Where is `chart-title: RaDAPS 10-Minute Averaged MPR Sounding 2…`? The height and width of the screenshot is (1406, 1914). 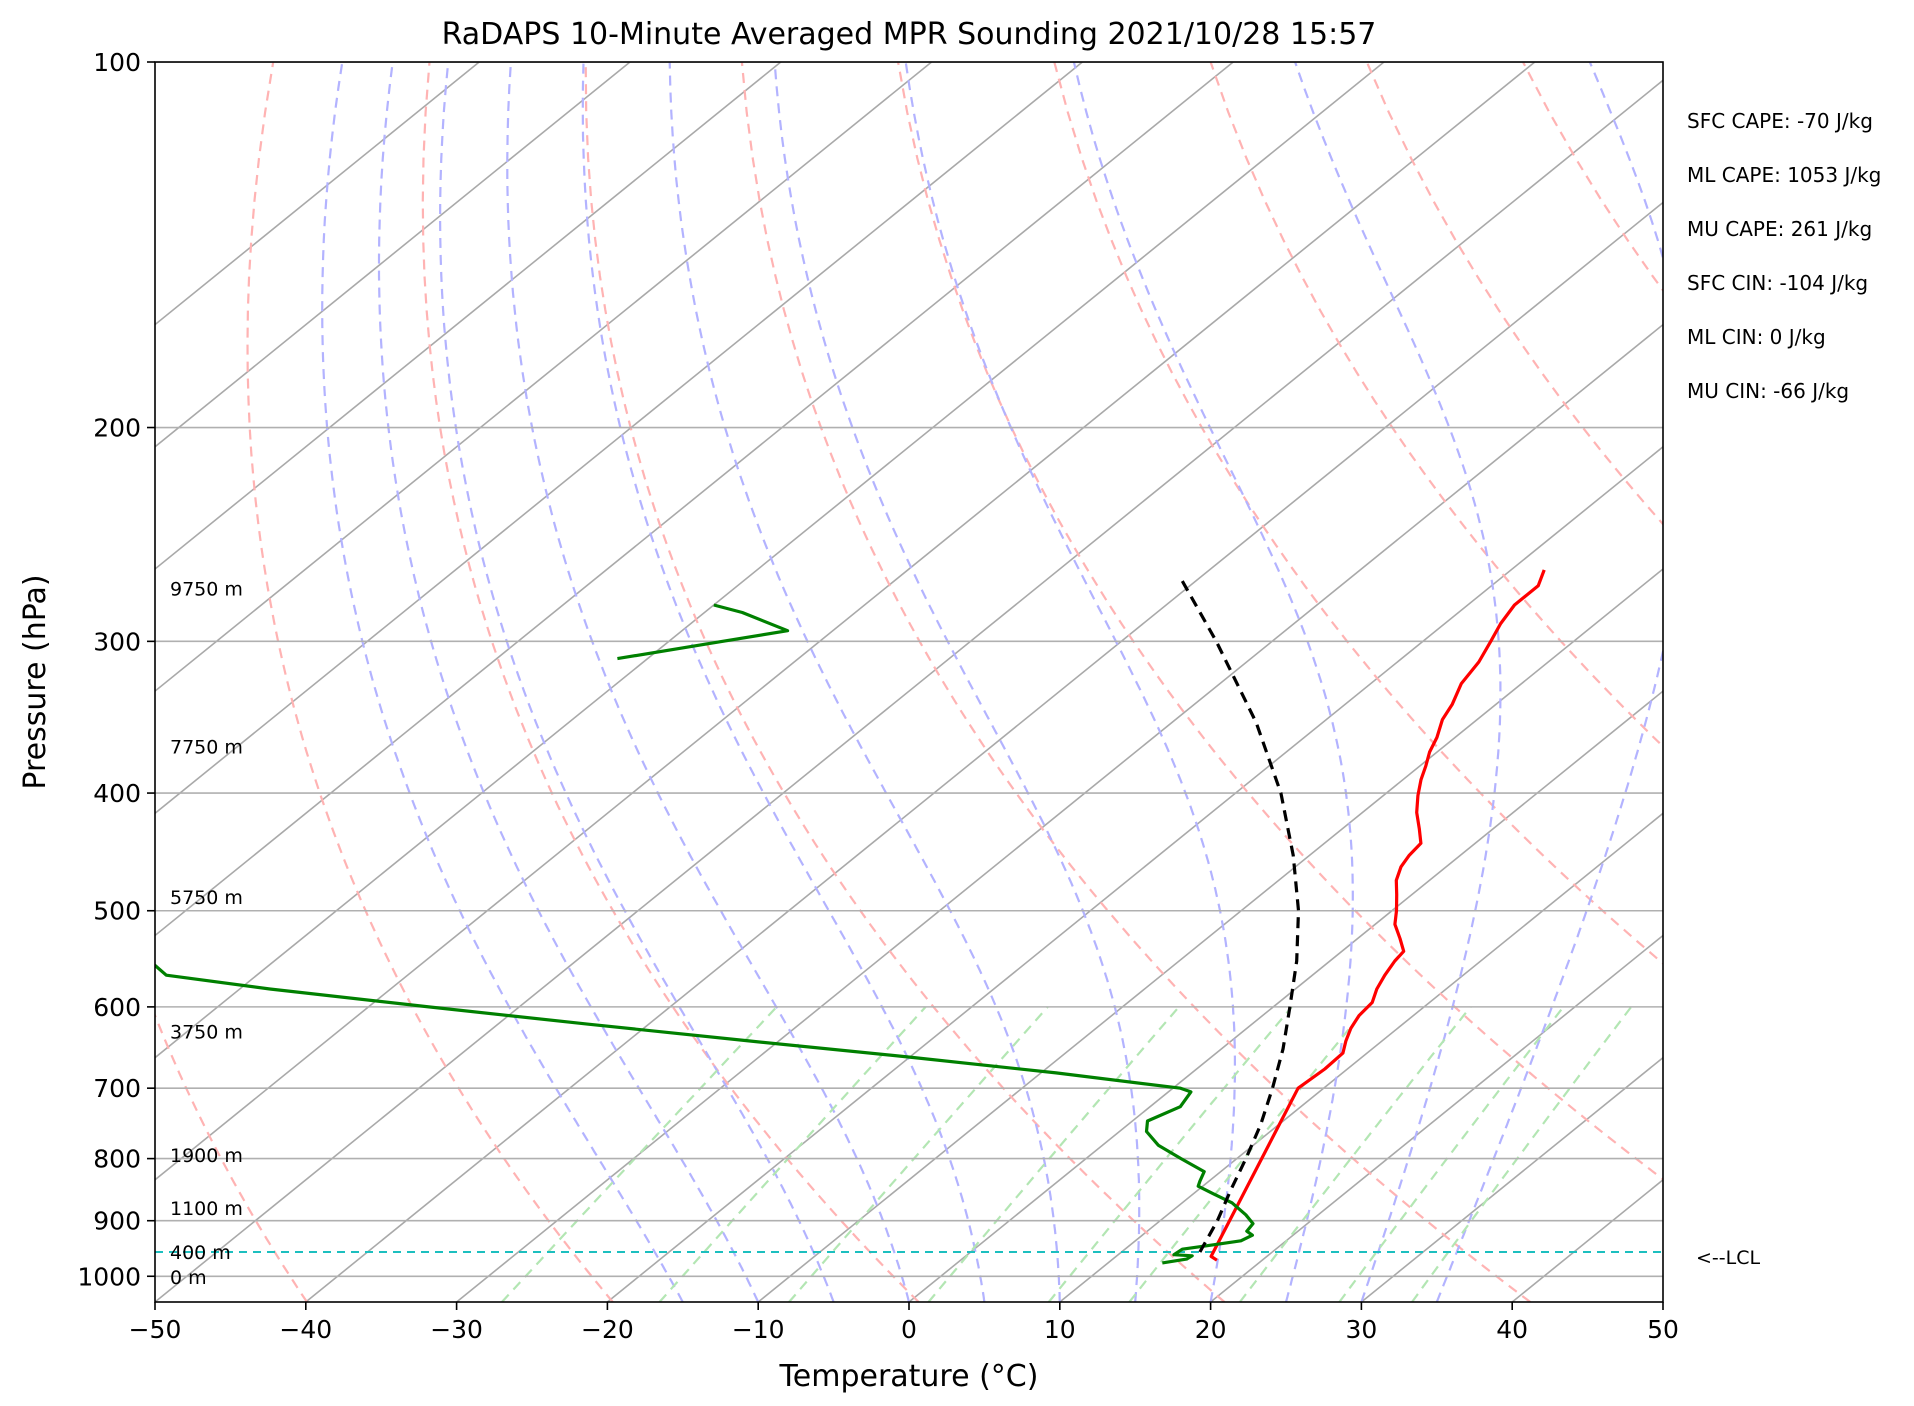
chart-title: RaDAPS 10-Minute Averaged MPR Sounding 2… is located at coordinates (909, 34).